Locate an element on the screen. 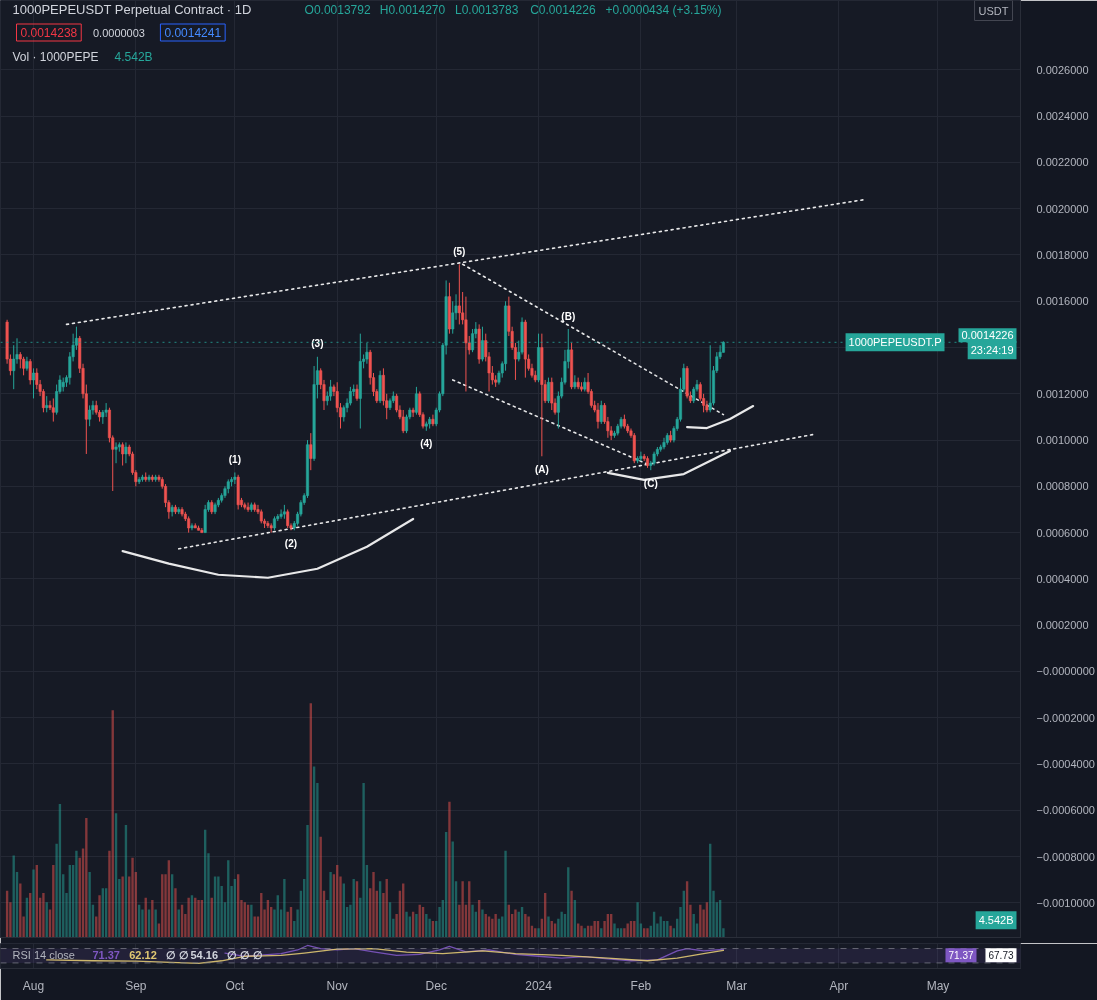 Image resolution: width=1097 pixels, height=1000 pixels. y-tick-label: 0.0002000 is located at coordinates (1062, 625).